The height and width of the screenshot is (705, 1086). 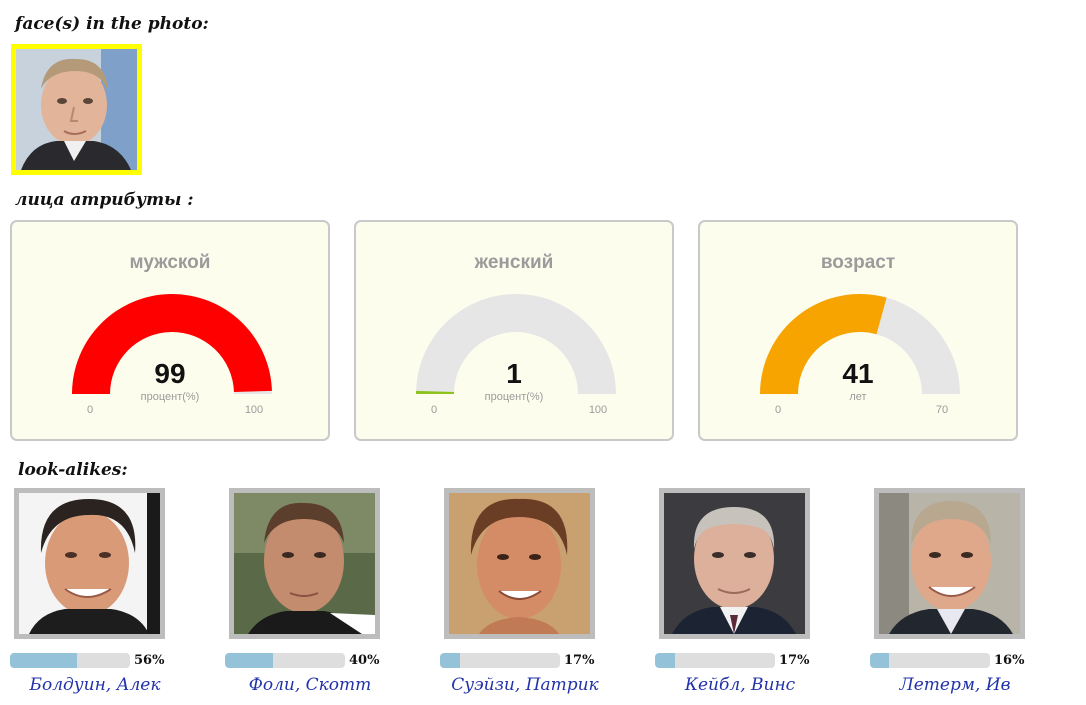 I want to click on age-gauge, so click(x=860, y=344).